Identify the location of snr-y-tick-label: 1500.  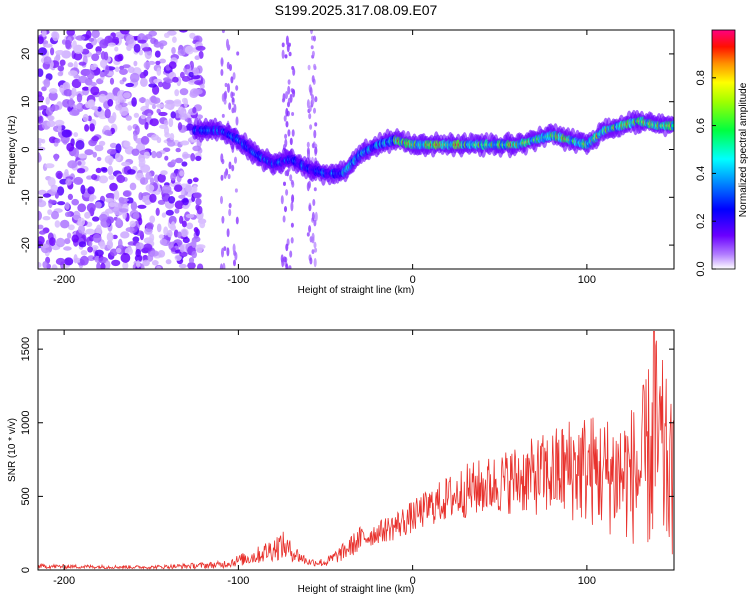
(26, 349).